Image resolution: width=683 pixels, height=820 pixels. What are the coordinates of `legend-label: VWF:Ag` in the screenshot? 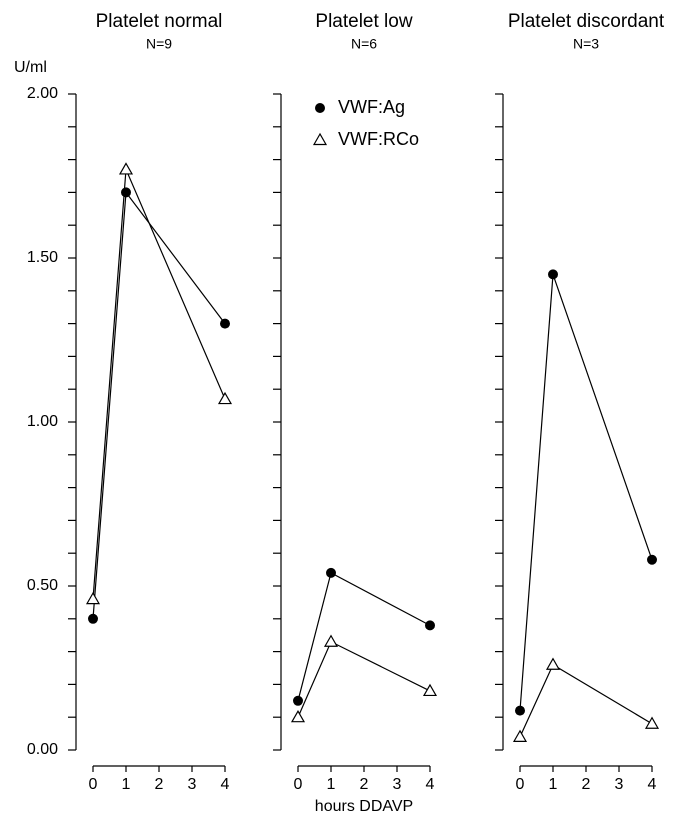 It's located at (371, 107).